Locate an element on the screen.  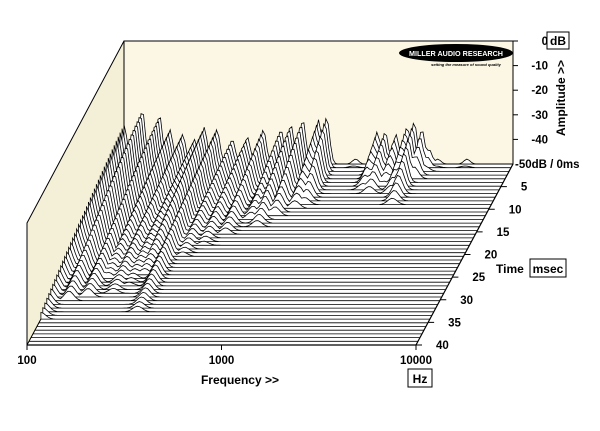
amplitude-tick-label: -10 is located at coordinates (539, 67).